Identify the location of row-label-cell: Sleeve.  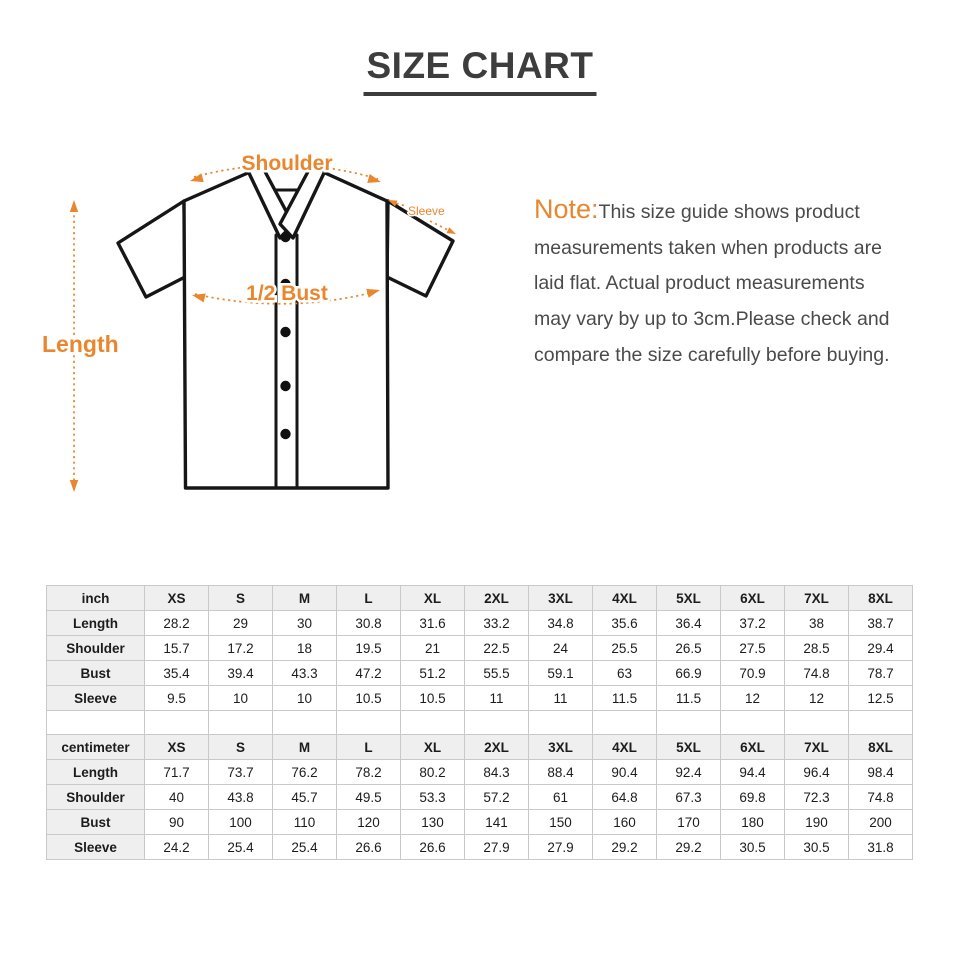
(95, 847).